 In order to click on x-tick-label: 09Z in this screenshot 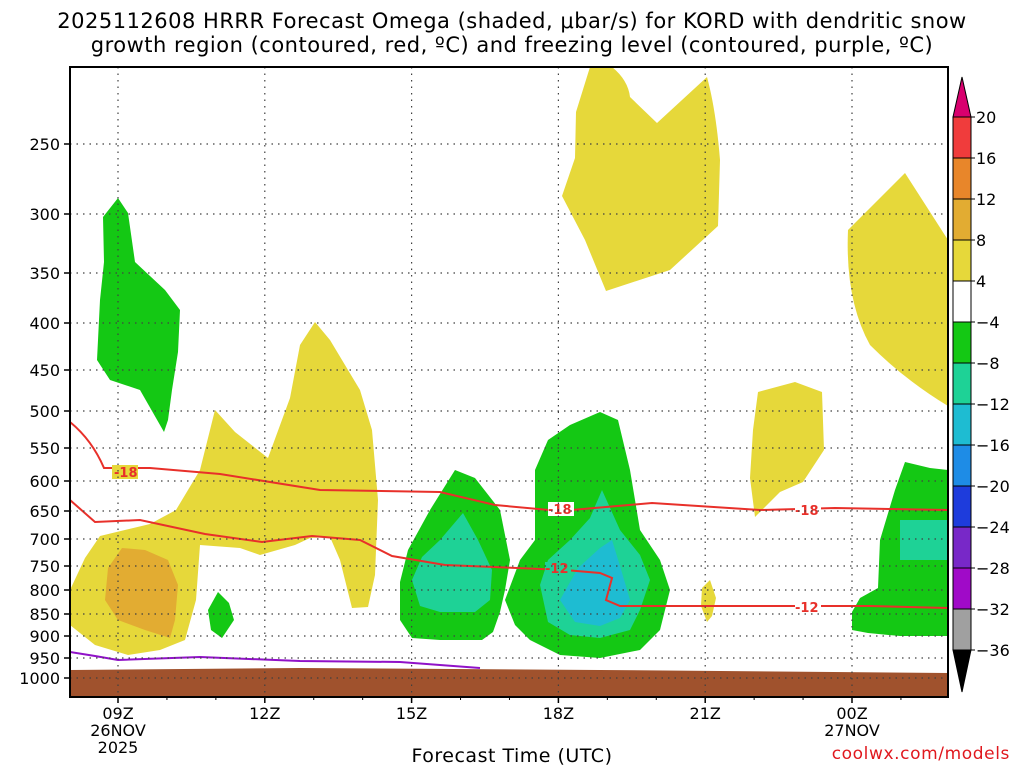, I will do `click(117, 713)`.